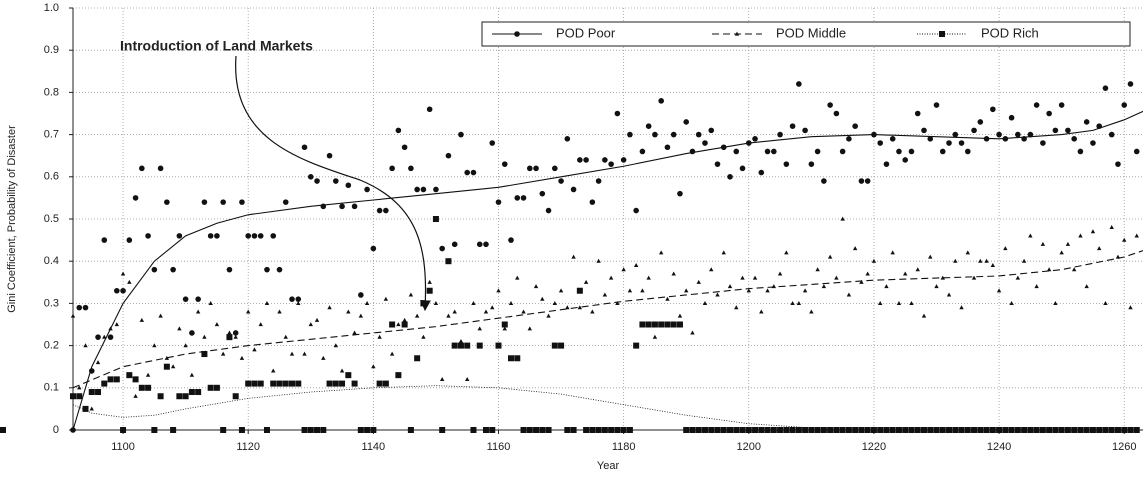 The width and height of the screenshot is (1143, 478). I want to click on annotation: Introduction of Land Markets, so click(216, 46).